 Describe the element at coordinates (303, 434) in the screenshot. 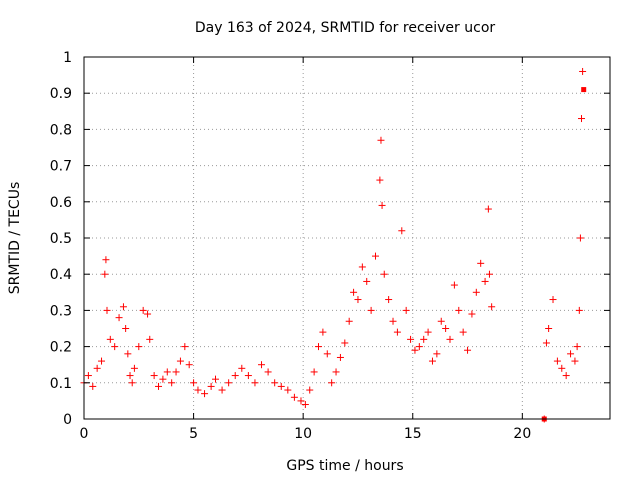

I see `x-tick-label: 10` at that location.